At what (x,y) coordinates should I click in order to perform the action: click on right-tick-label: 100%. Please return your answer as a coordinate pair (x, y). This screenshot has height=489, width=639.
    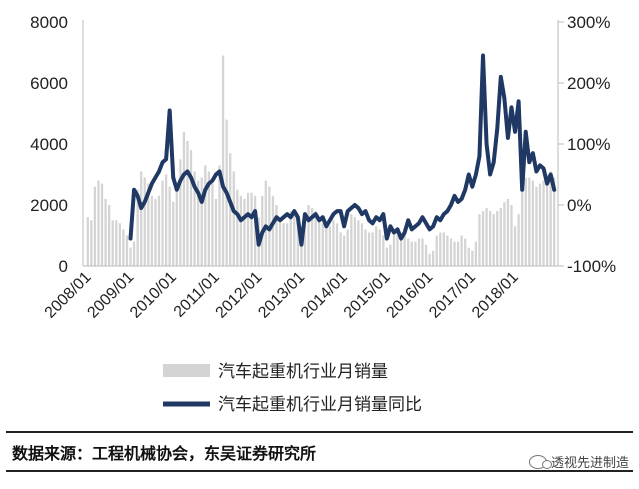
    Looking at the image, I should click on (588, 144).